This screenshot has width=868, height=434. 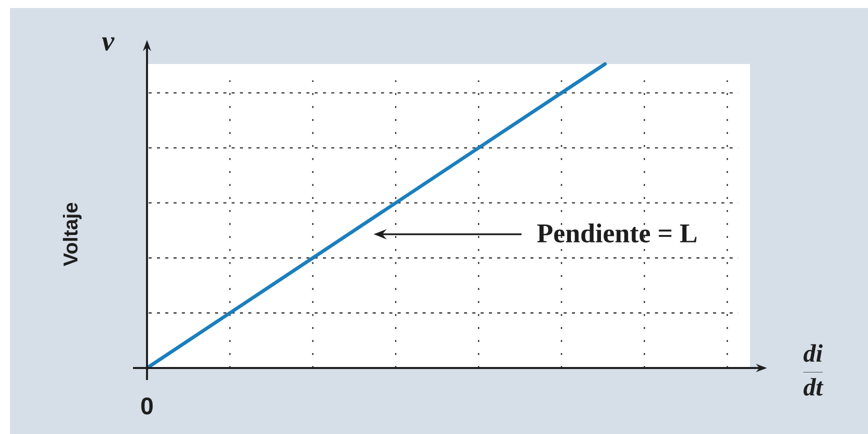 What do you see at coordinates (813, 370) in the screenshot?
I see `text: $\frac{di}{dt}$` at bounding box center [813, 370].